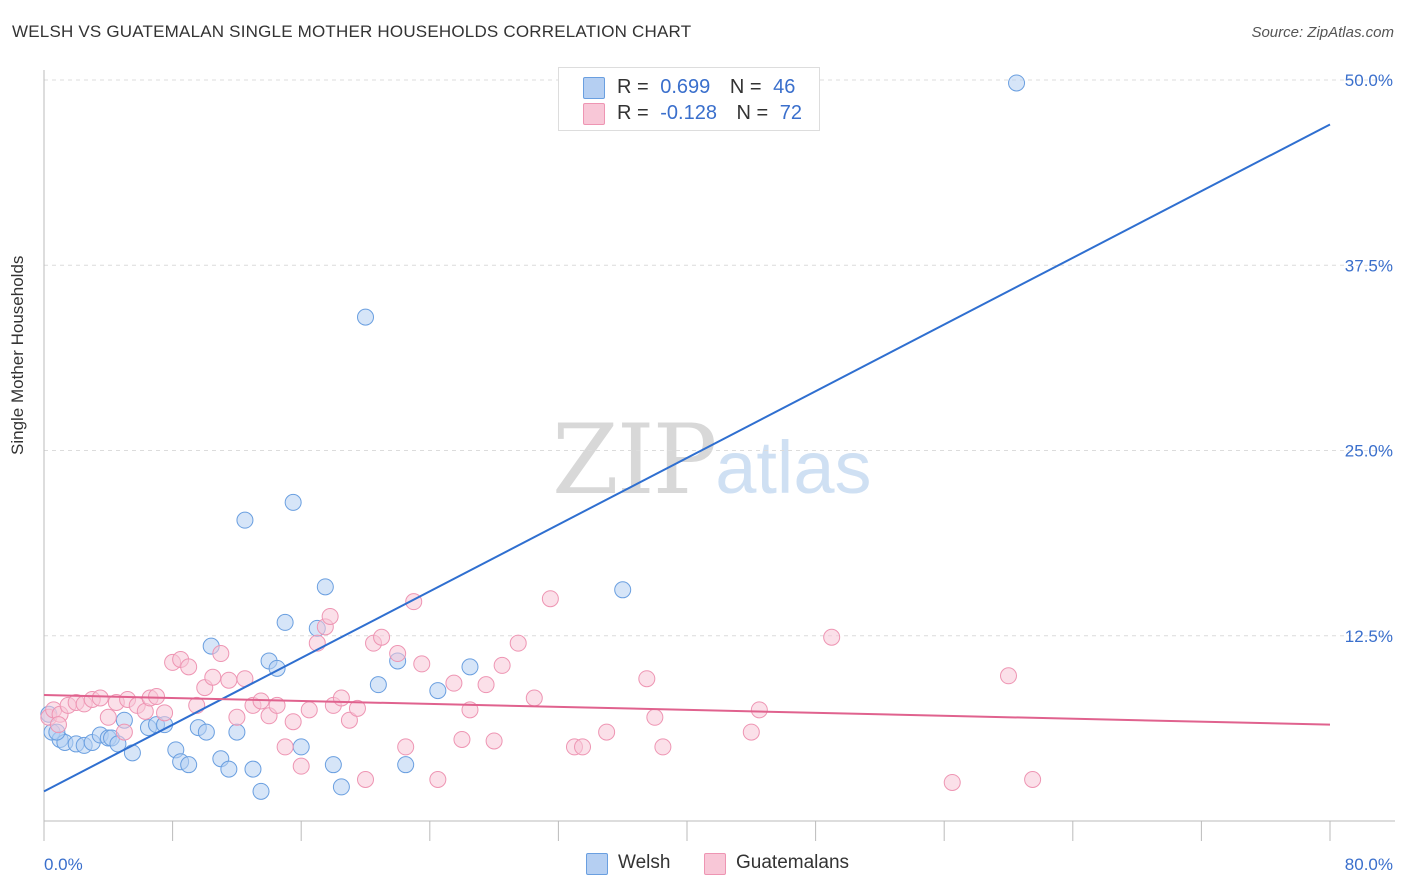  What do you see at coordinates (633, 113) in the screenshot?
I see `guatemalans-r-label: R =` at bounding box center [633, 113].